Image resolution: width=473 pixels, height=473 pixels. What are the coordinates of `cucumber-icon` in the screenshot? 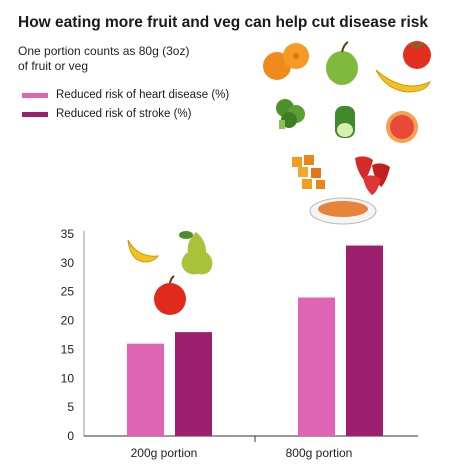 It's located at (345, 122).